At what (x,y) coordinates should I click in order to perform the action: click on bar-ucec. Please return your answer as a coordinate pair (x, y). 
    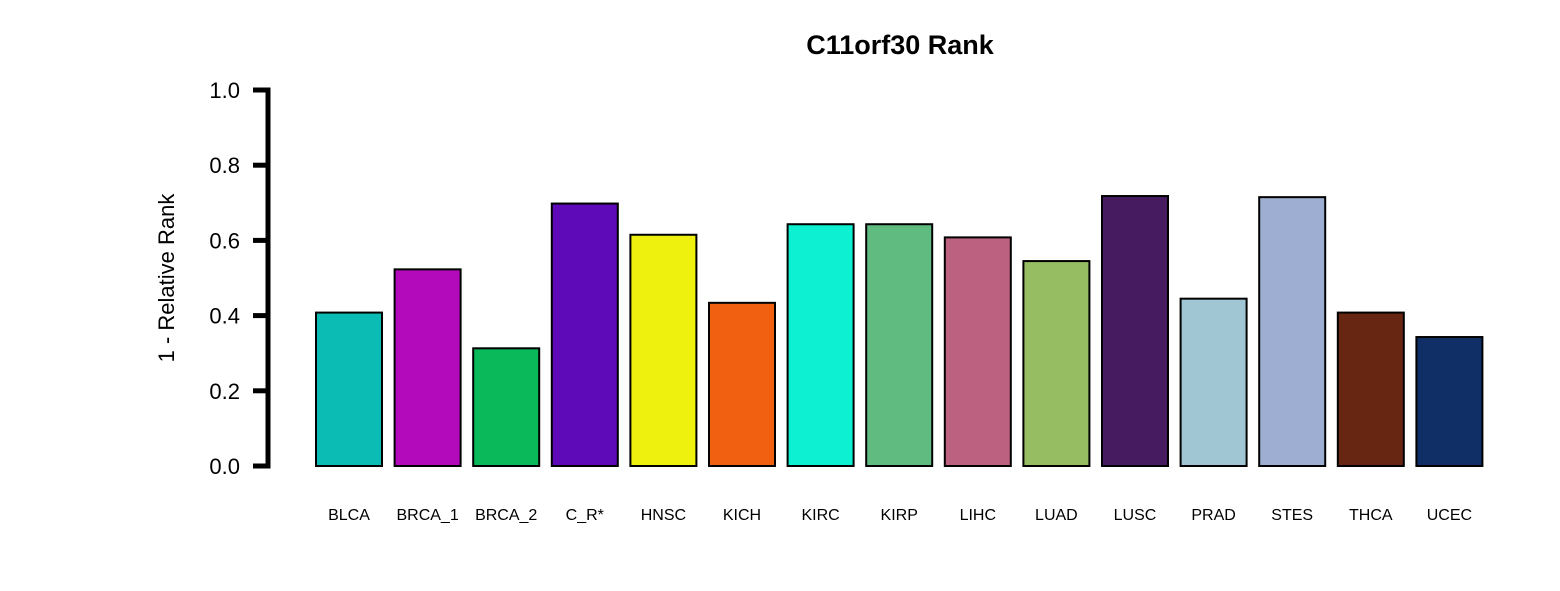
    Looking at the image, I should click on (1449, 402).